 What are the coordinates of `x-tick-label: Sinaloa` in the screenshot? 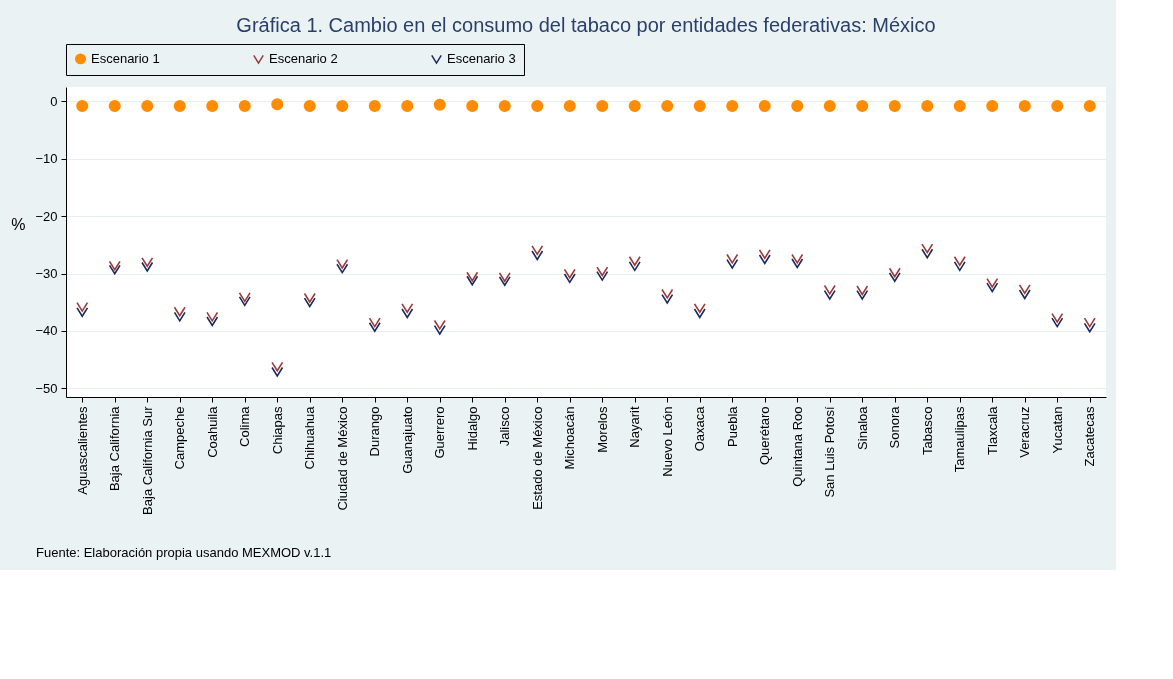 It's located at (862, 427).